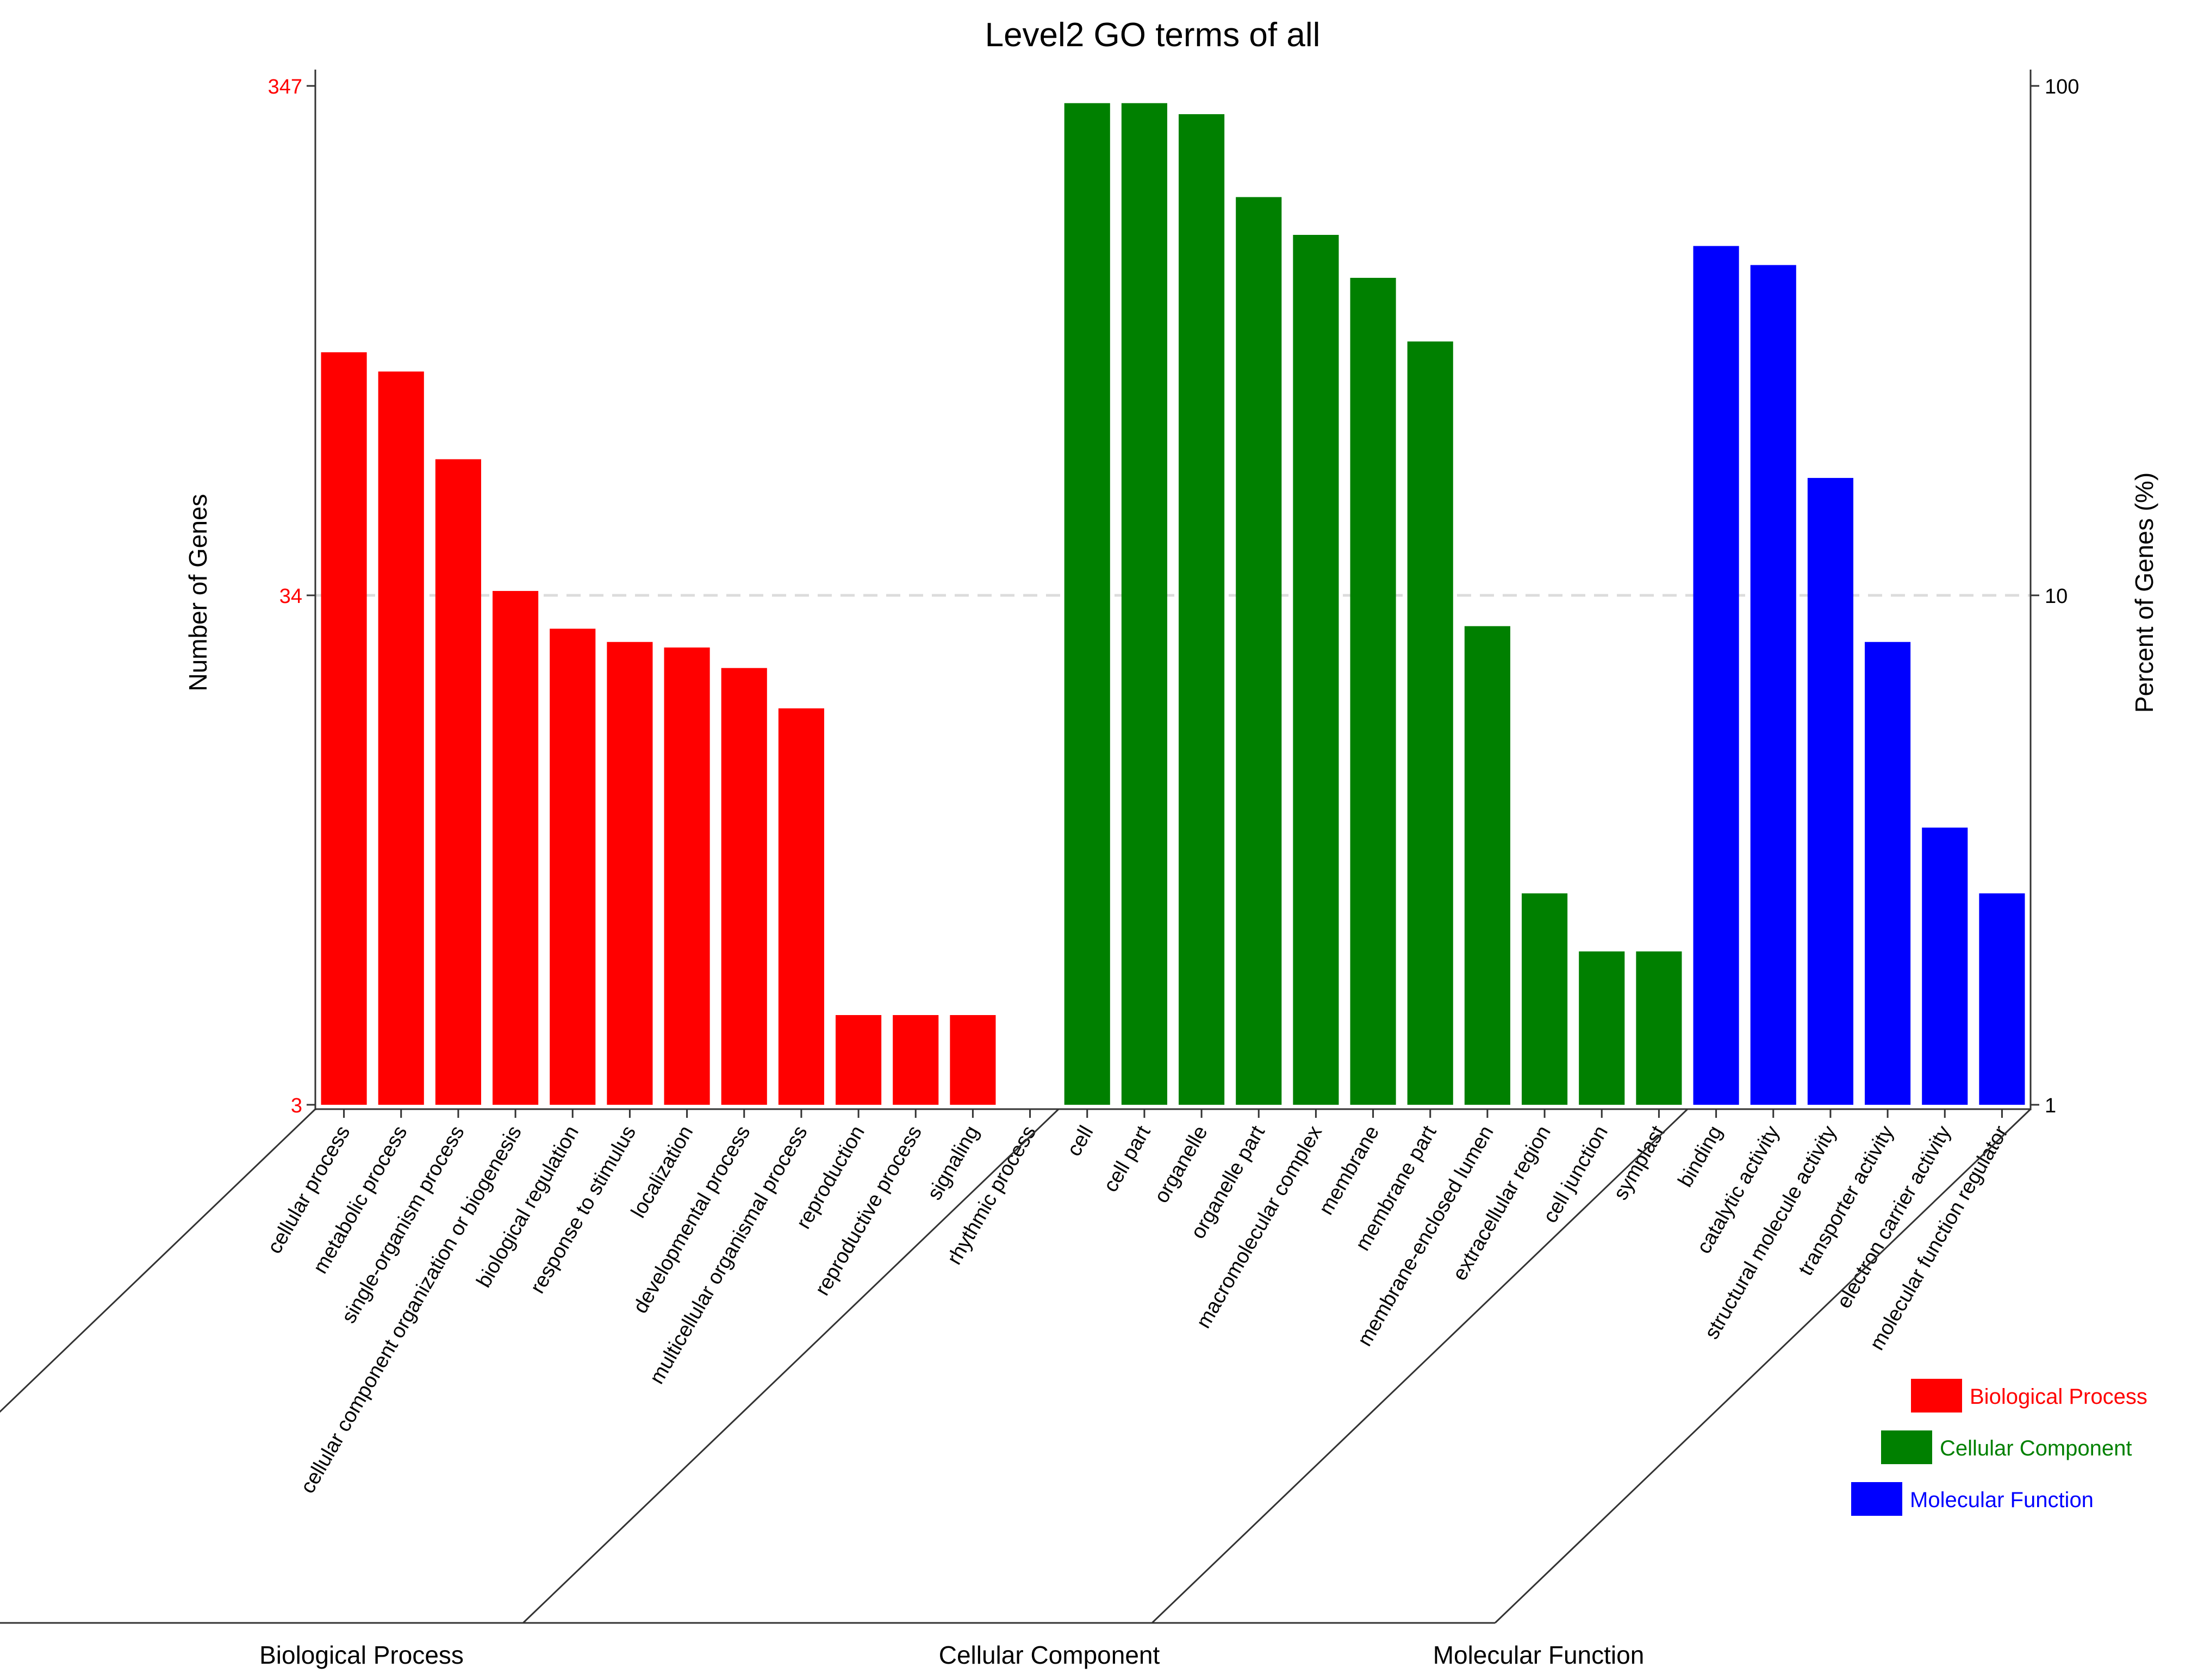  Describe the element at coordinates (1701, 1156) in the screenshot. I see `x-tick-label: binding` at that location.